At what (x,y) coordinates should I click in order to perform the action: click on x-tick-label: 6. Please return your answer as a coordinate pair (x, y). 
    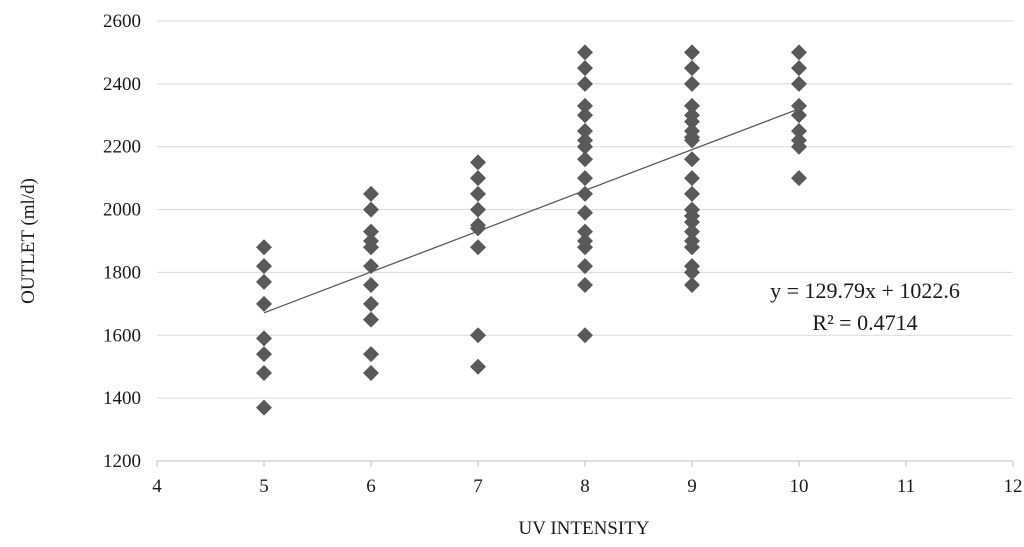
    Looking at the image, I should click on (371, 486).